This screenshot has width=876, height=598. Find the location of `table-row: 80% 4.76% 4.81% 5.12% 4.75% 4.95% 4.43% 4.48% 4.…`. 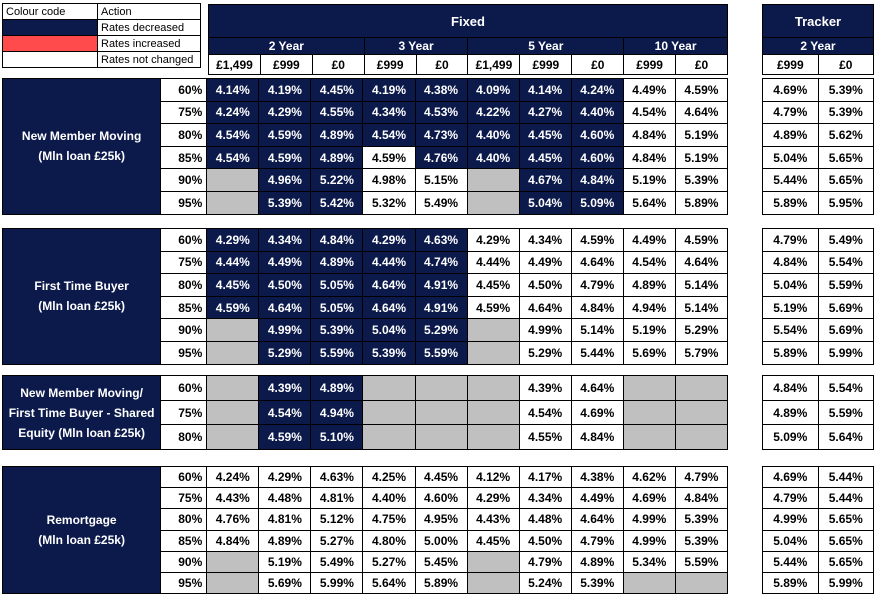

table-row: 80% 4.76% 4.81% 5.12% 4.75% 4.95% 4.43% 4.48% 4.… is located at coordinates (366, 519).